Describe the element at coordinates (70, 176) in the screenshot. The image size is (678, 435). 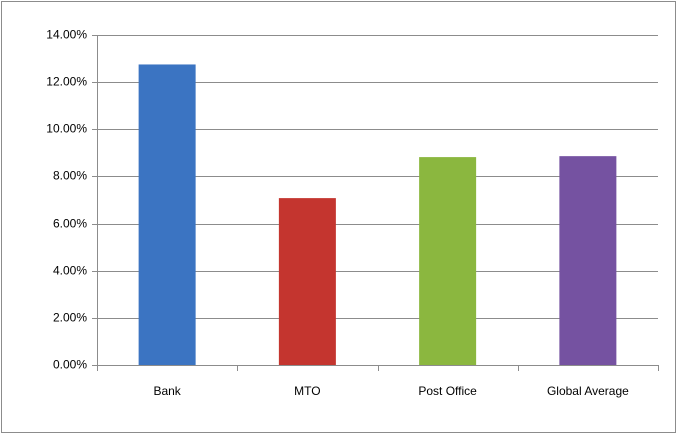
I see `y-tick-label: 8.00%` at that location.